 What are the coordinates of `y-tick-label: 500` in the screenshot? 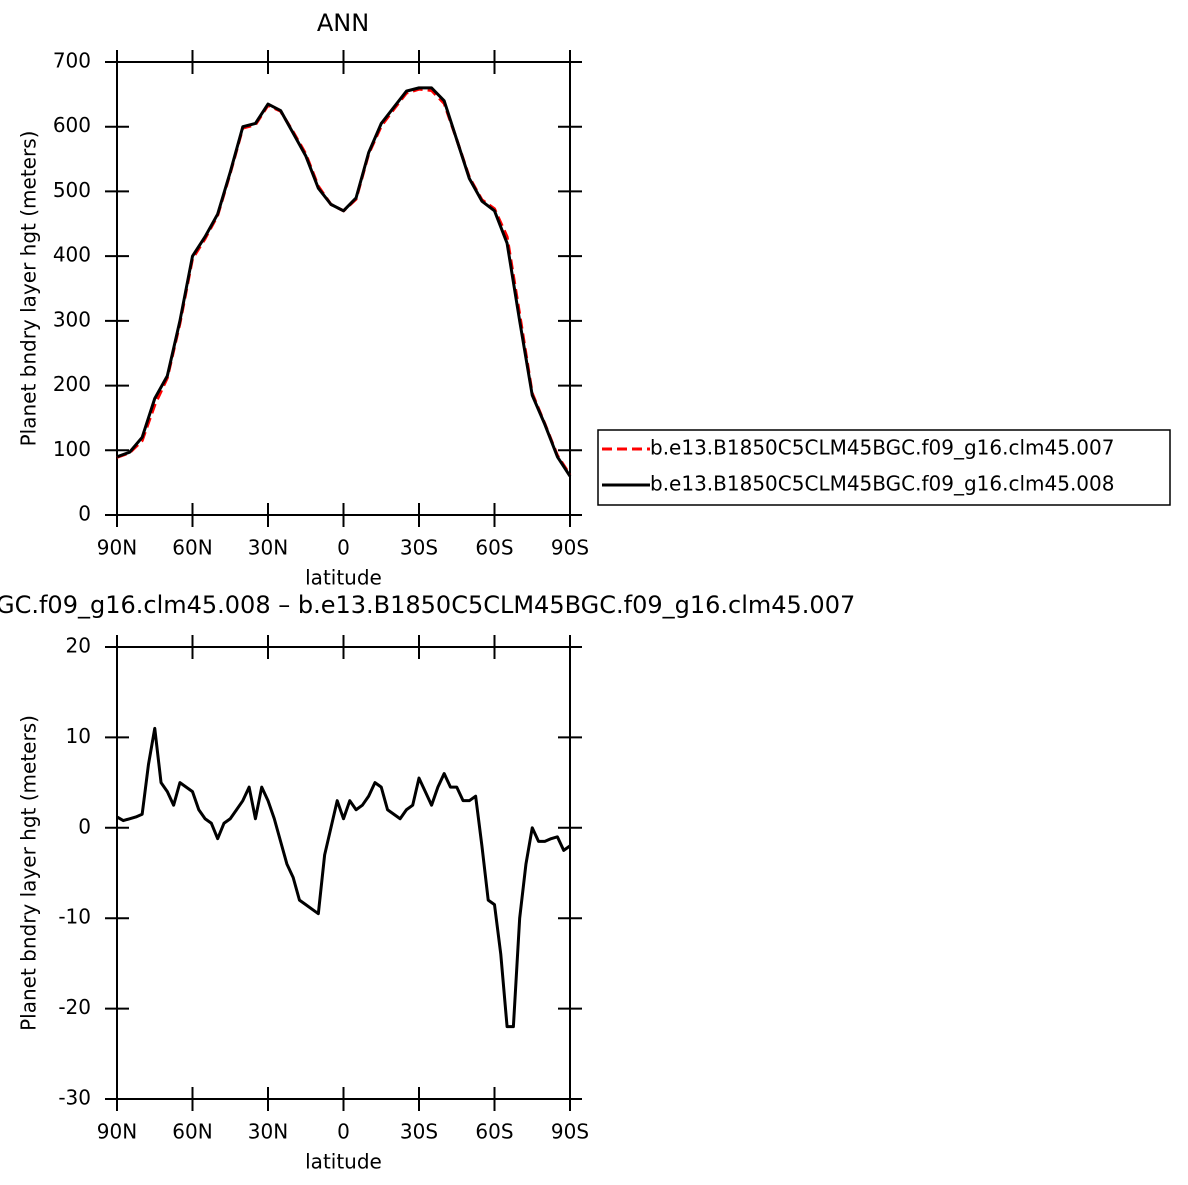 It's located at (72, 190).